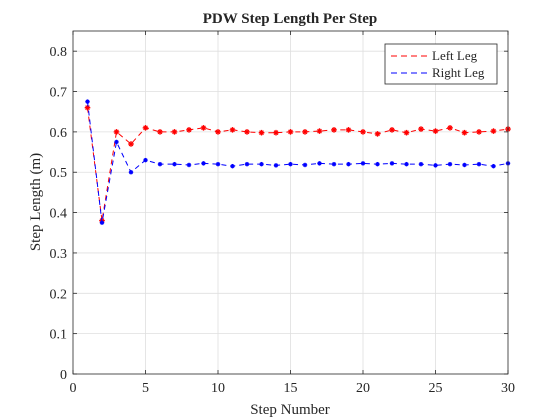 Image resolution: width=560 pixels, height=420 pixels. What do you see at coordinates (458, 72) in the screenshot?
I see `legend-label-right-leg: Right Leg` at bounding box center [458, 72].